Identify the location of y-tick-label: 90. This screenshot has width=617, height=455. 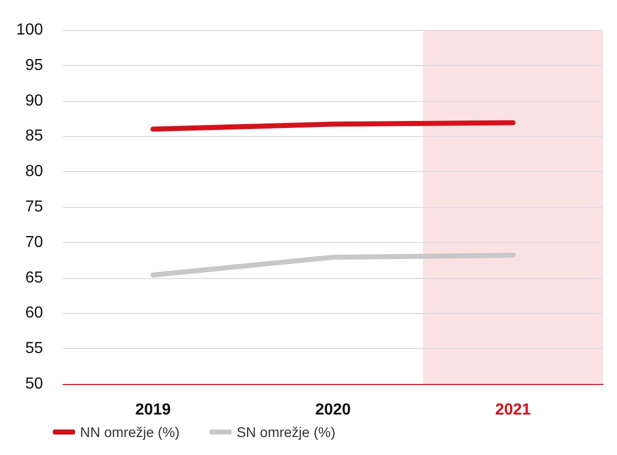
(34, 101).